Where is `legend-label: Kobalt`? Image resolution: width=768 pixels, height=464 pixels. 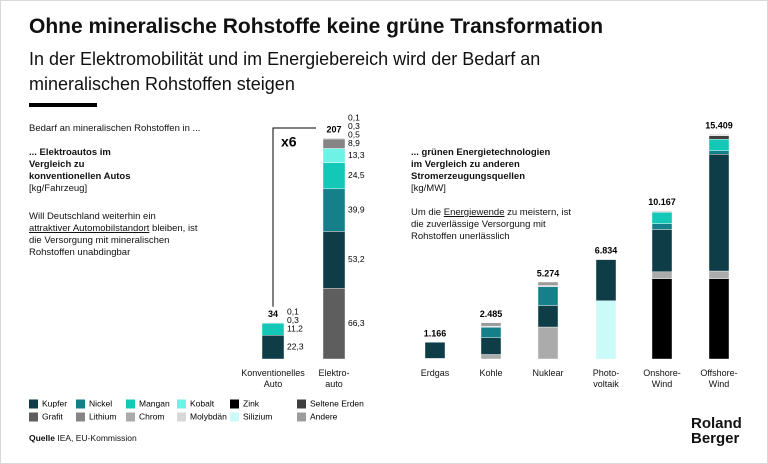 legend-label: Kobalt is located at coordinates (202, 403).